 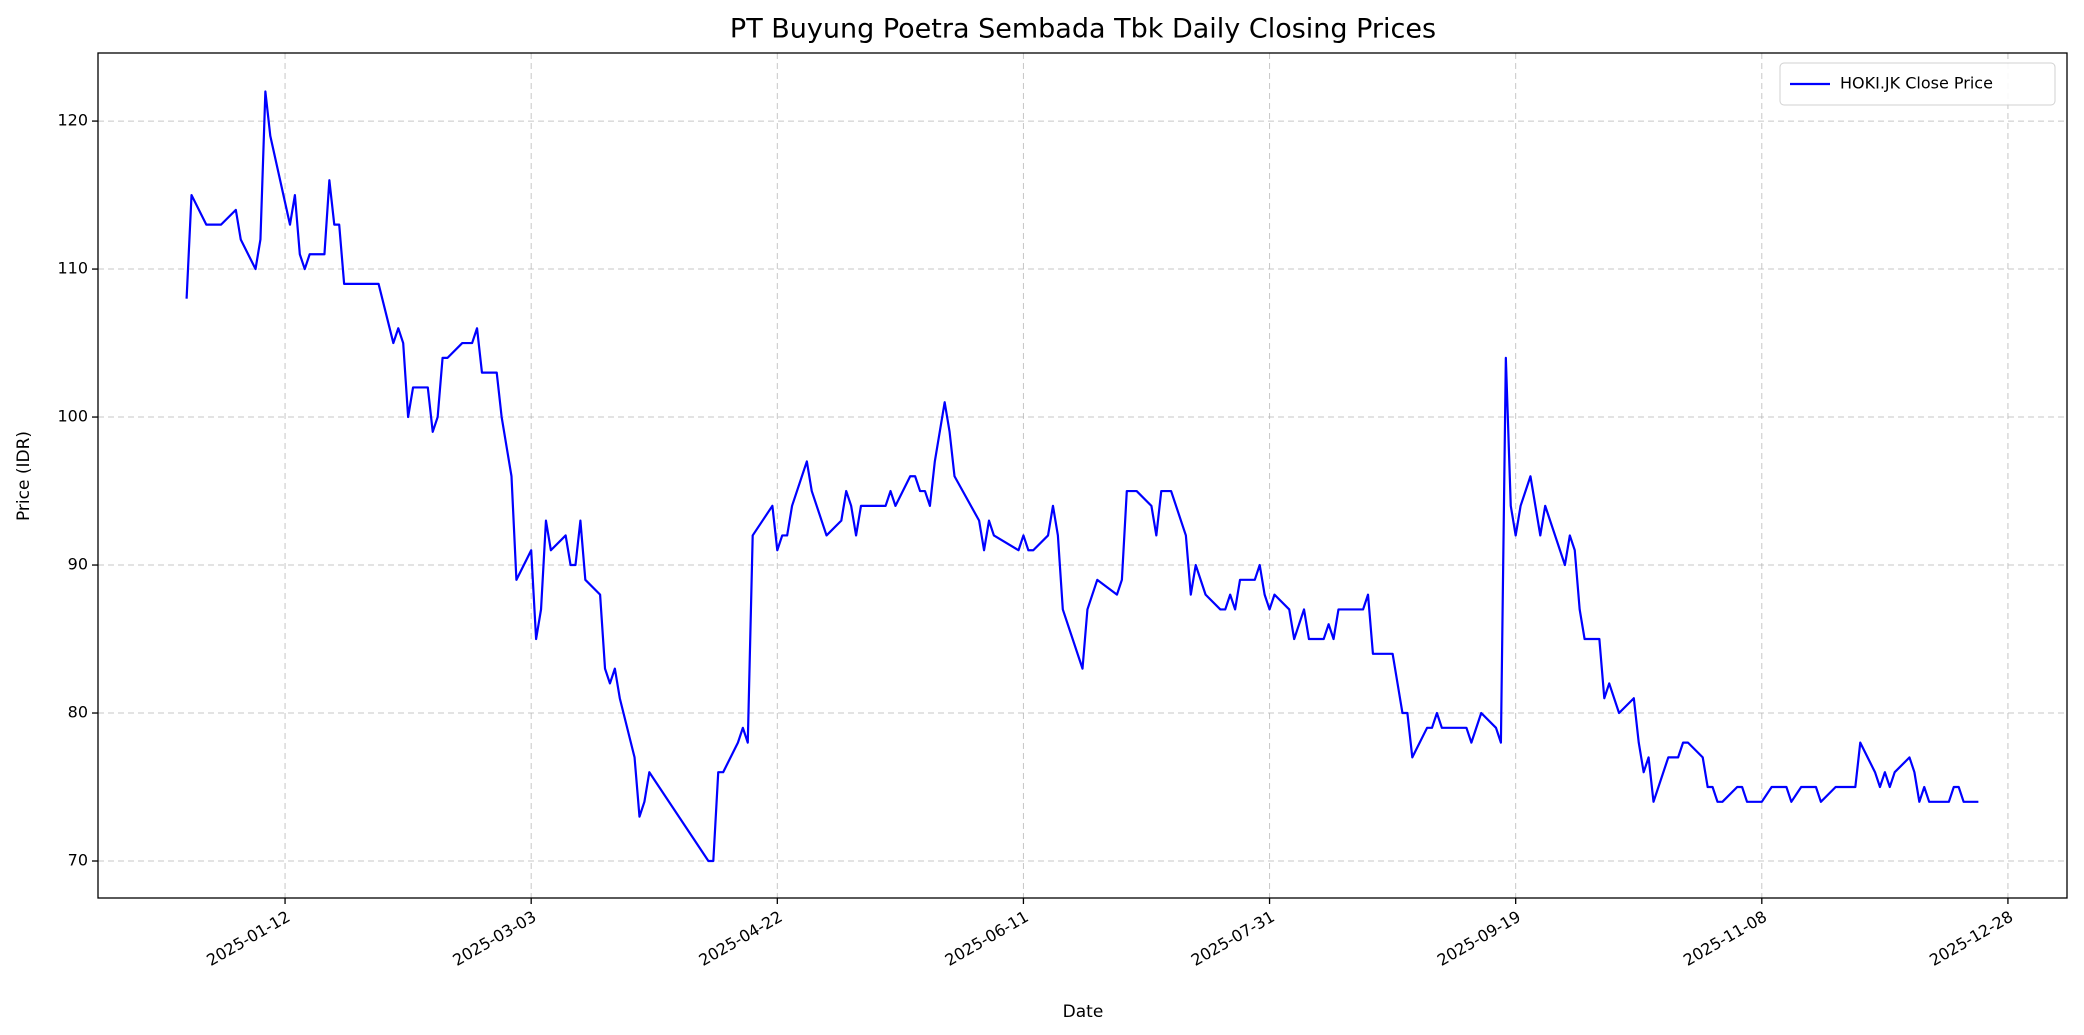 I want to click on y-tick-label: 100, so click(x=72, y=416).